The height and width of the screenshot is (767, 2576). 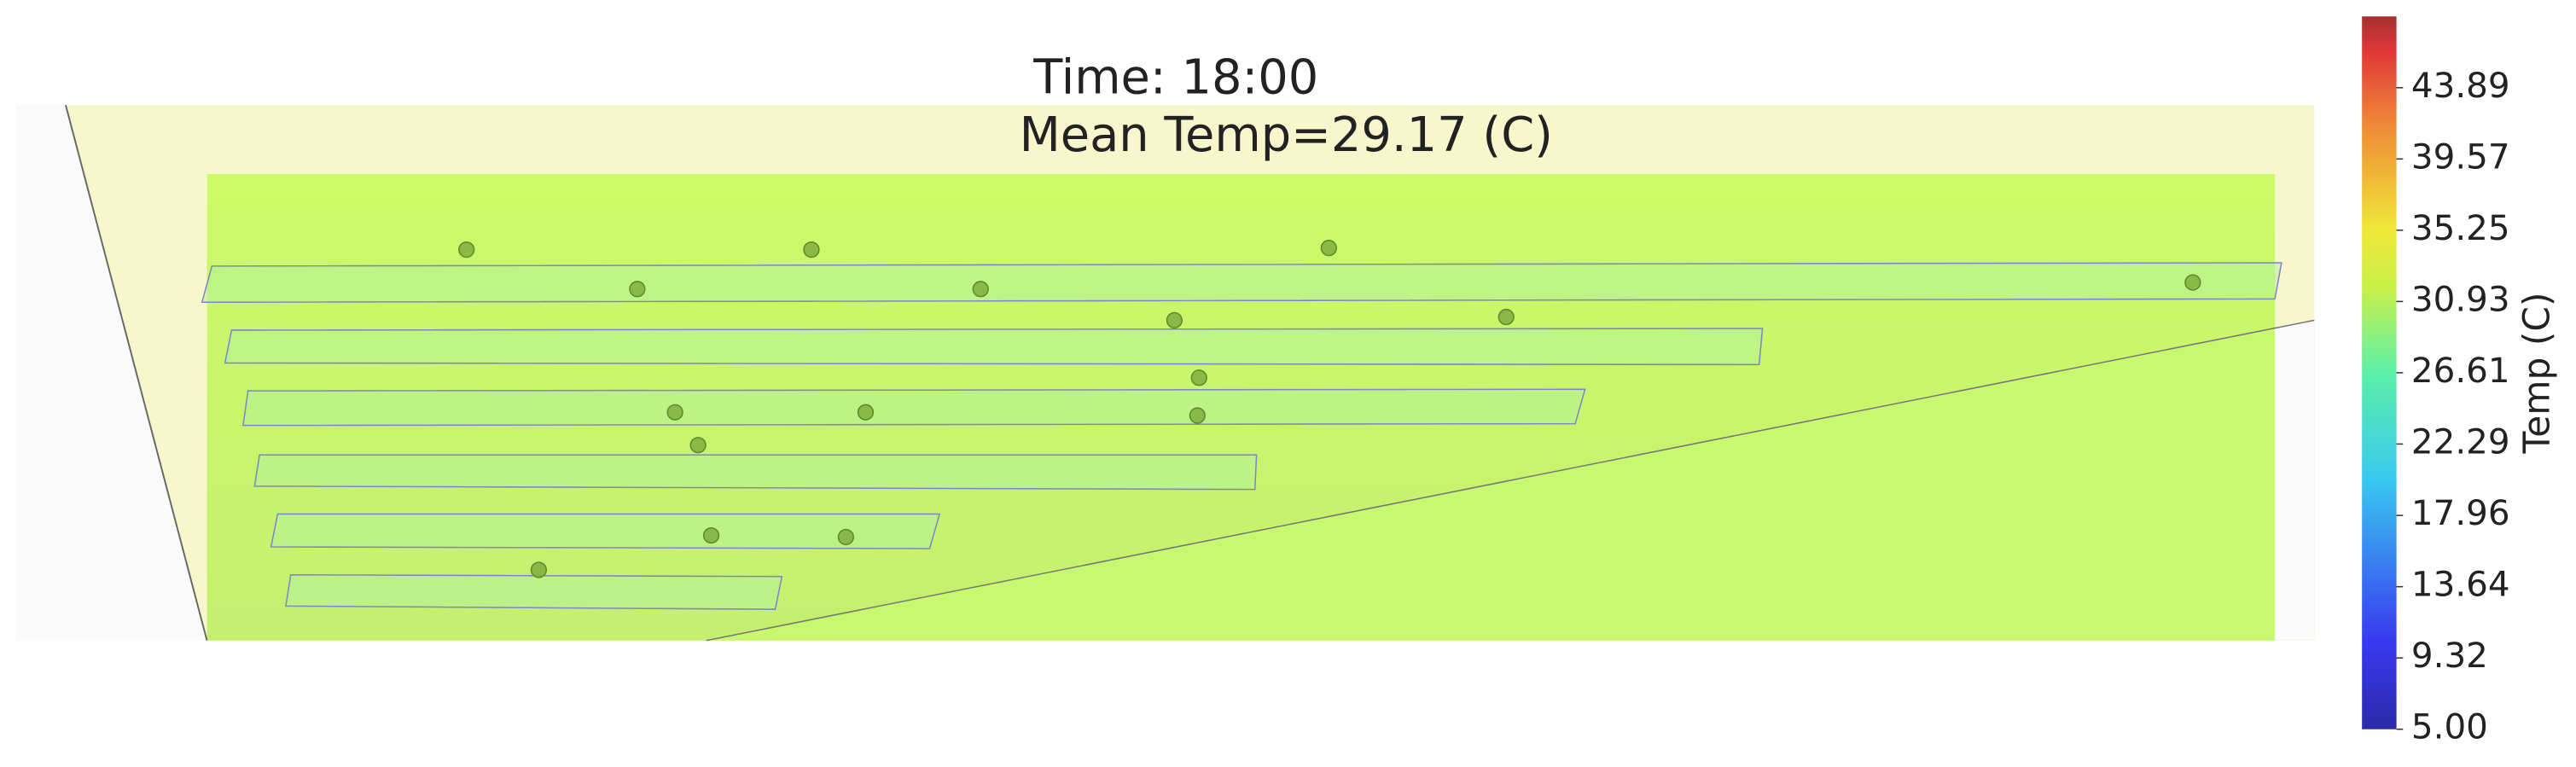 I want to click on chart-title: Time: 18:00, so click(x=1175, y=77).